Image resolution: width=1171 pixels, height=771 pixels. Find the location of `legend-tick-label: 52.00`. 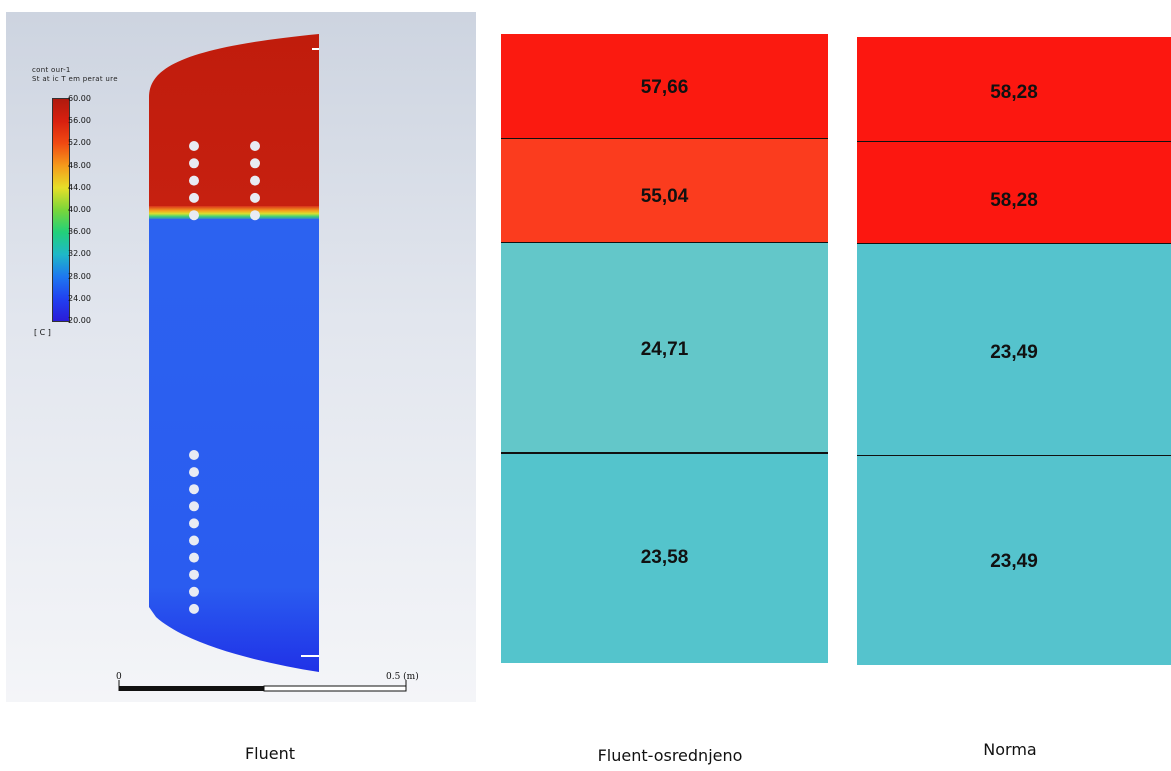

legend-tick-label: 52.00 is located at coordinates (79, 143).